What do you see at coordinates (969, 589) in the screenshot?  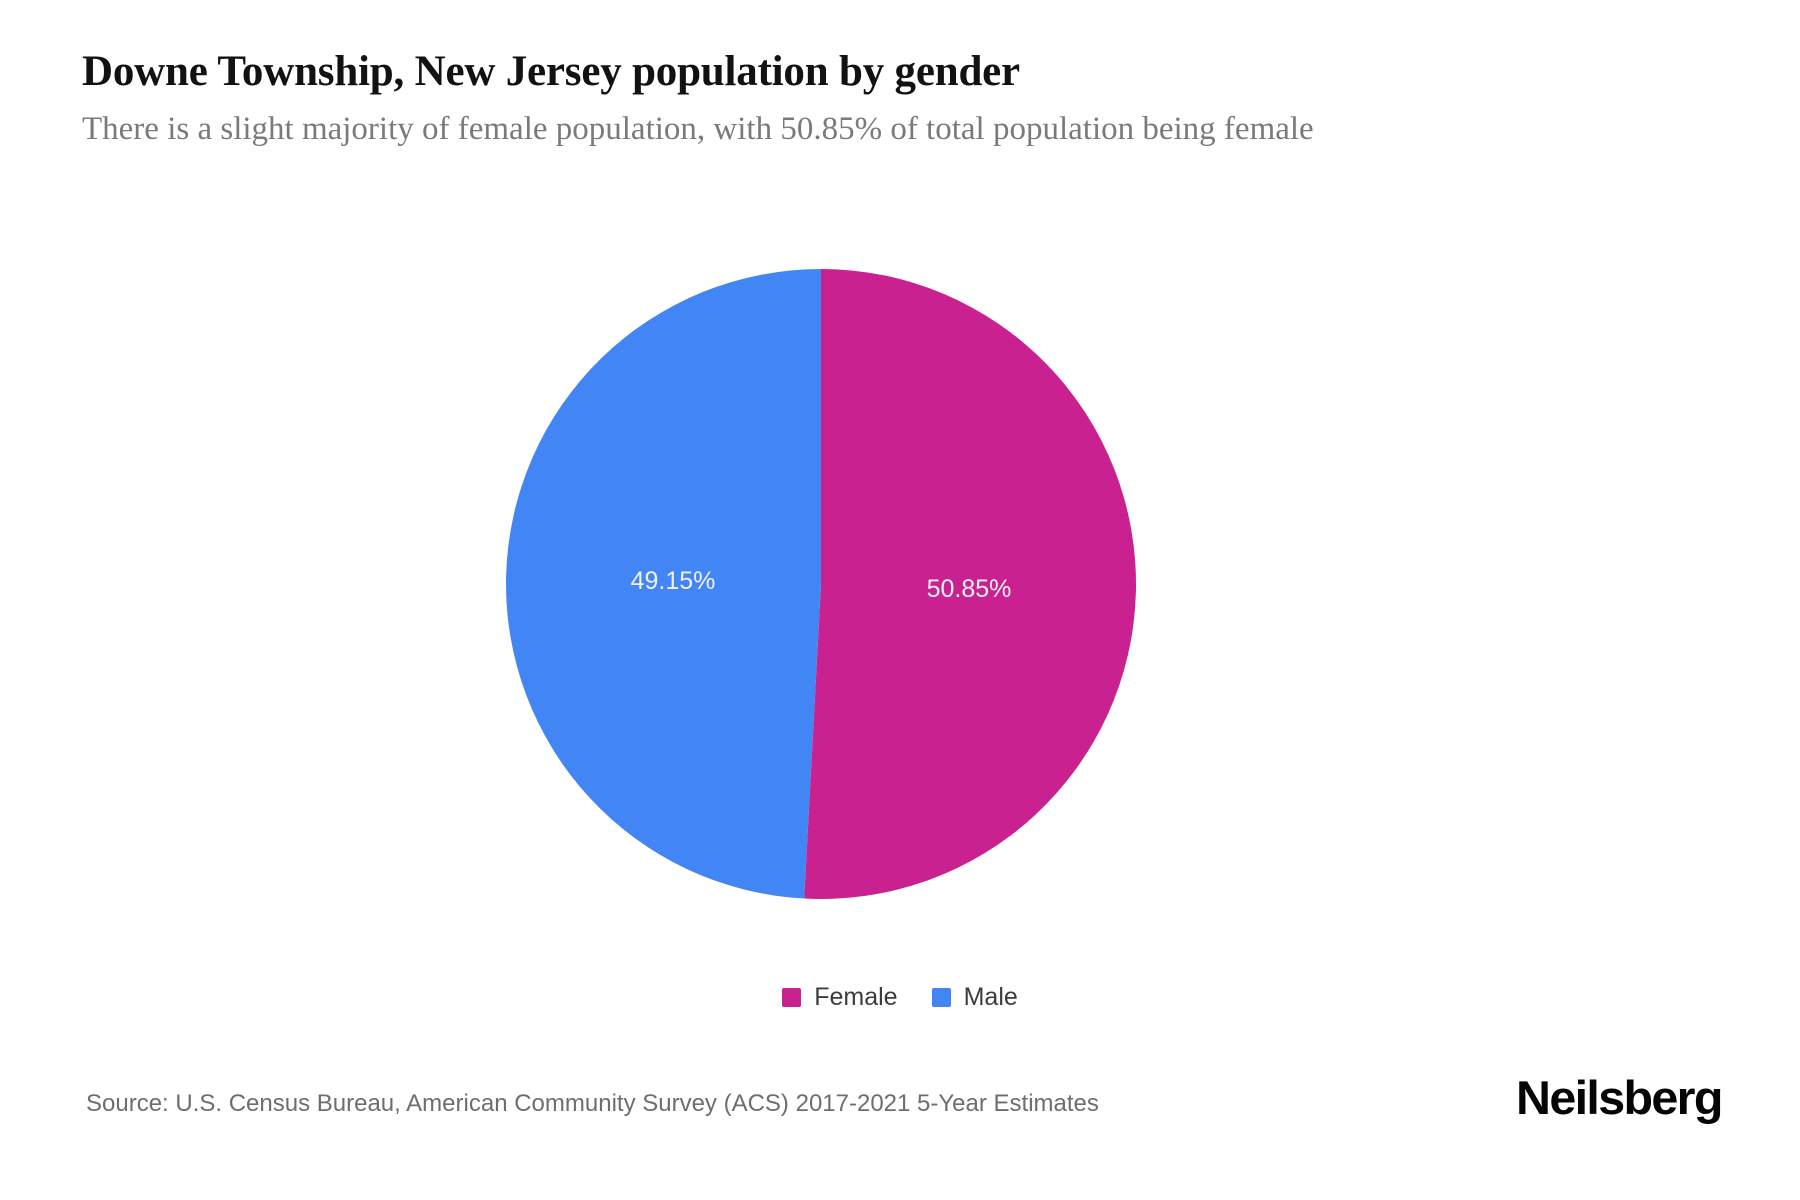 I see `pie-label-female: 50.85%` at bounding box center [969, 589].